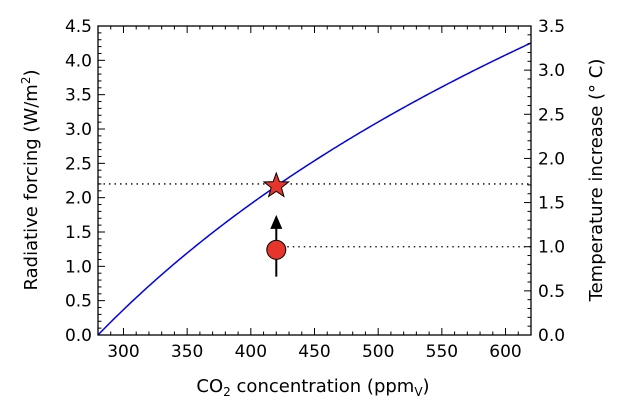  I want to click on y-tick-label: 1.0, so click(78, 267).